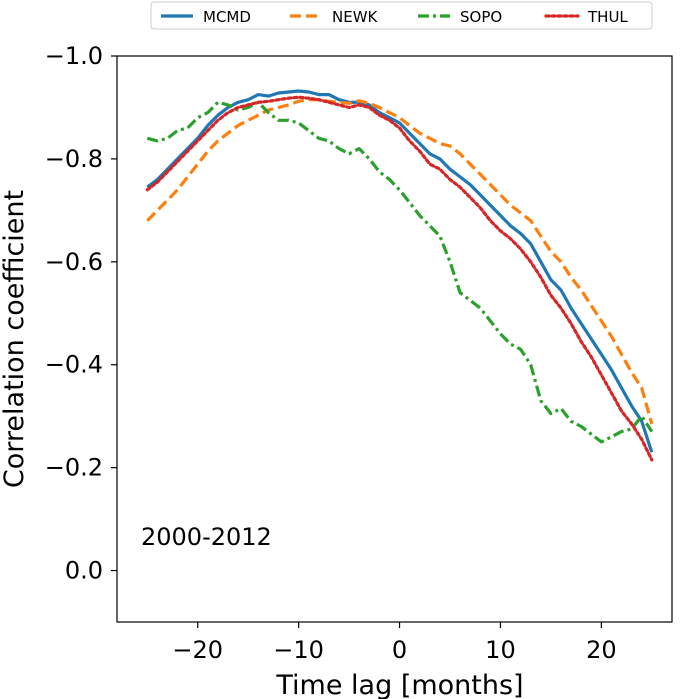 This screenshot has height=699, width=685. Describe the element at coordinates (607, 17) in the screenshot. I see `legend-label-thul: THUL` at that location.